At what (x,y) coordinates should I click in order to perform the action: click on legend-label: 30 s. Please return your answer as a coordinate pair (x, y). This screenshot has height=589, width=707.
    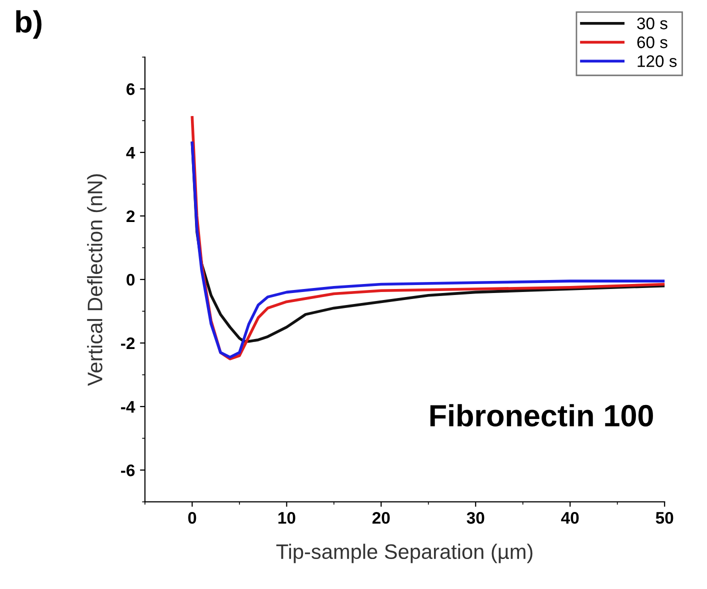
    Looking at the image, I should click on (652, 24).